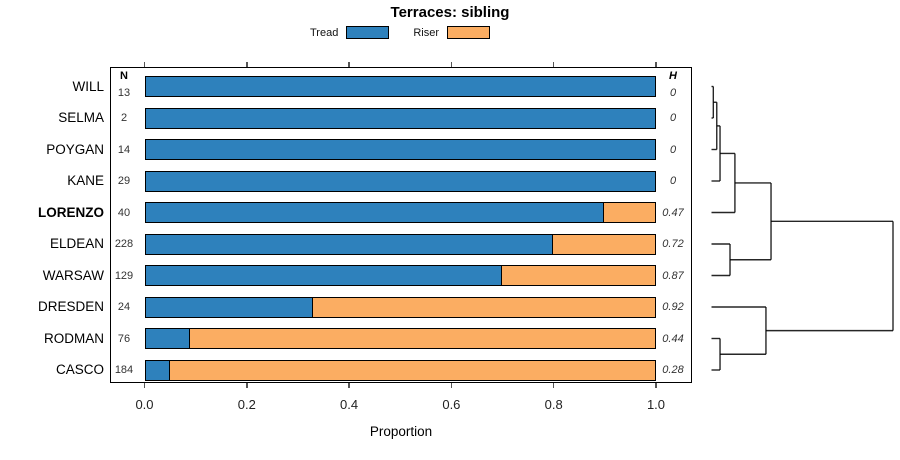 The width and height of the screenshot is (900, 460). What do you see at coordinates (412, 370) in the screenshot?
I see `bar-riser-casco` at bounding box center [412, 370].